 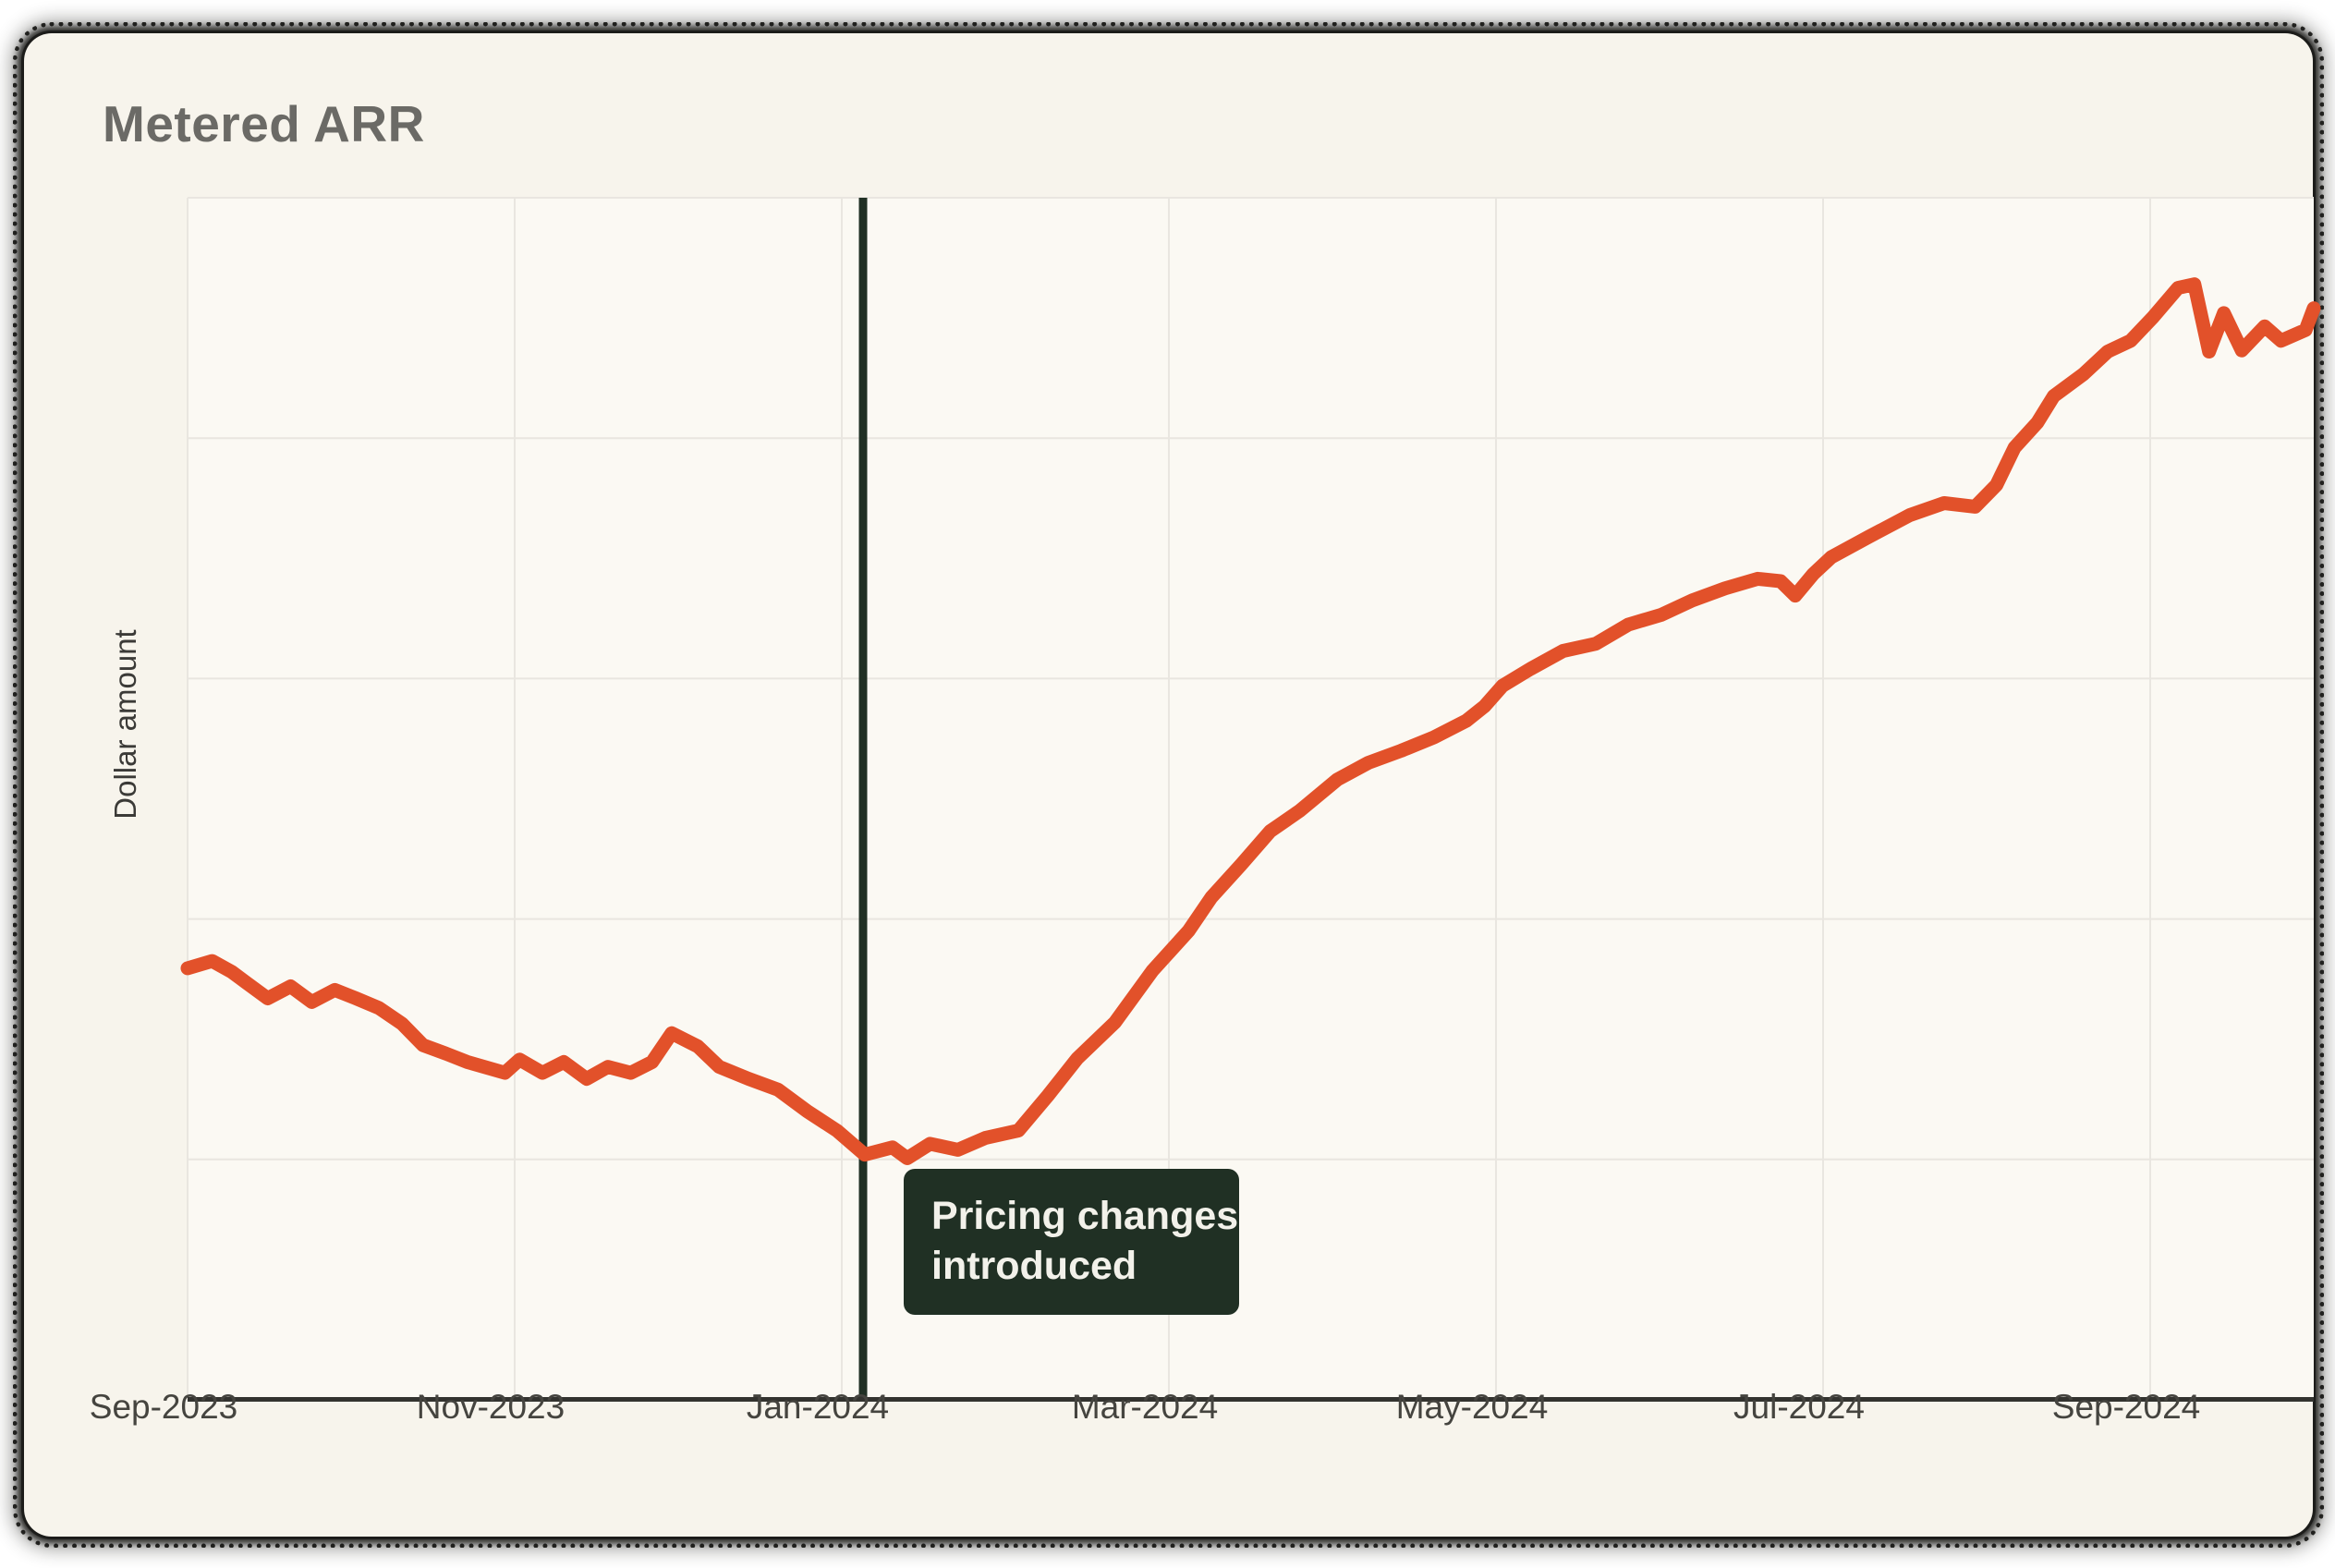 What do you see at coordinates (1145, 1407) in the screenshot?
I see `x-tick-label: Mar-2024` at bounding box center [1145, 1407].